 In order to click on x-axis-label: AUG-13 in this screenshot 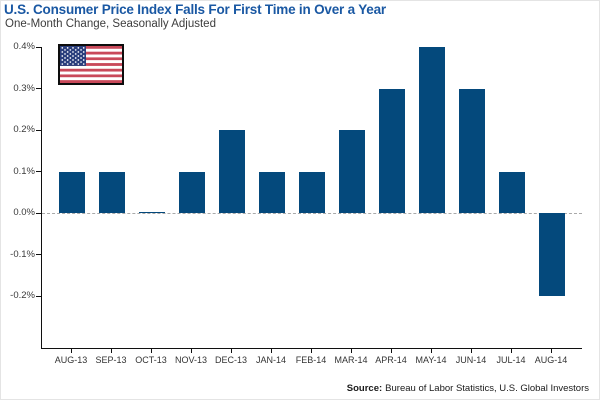, I will do `click(71, 360)`.